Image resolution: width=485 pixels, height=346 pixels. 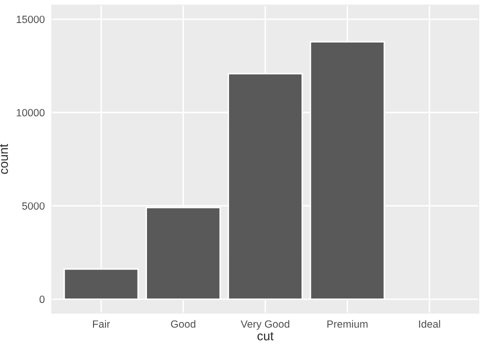 What do you see at coordinates (429, 324) in the screenshot?
I see `x-tick-label: Ideal` at bounding box center [429, 324].